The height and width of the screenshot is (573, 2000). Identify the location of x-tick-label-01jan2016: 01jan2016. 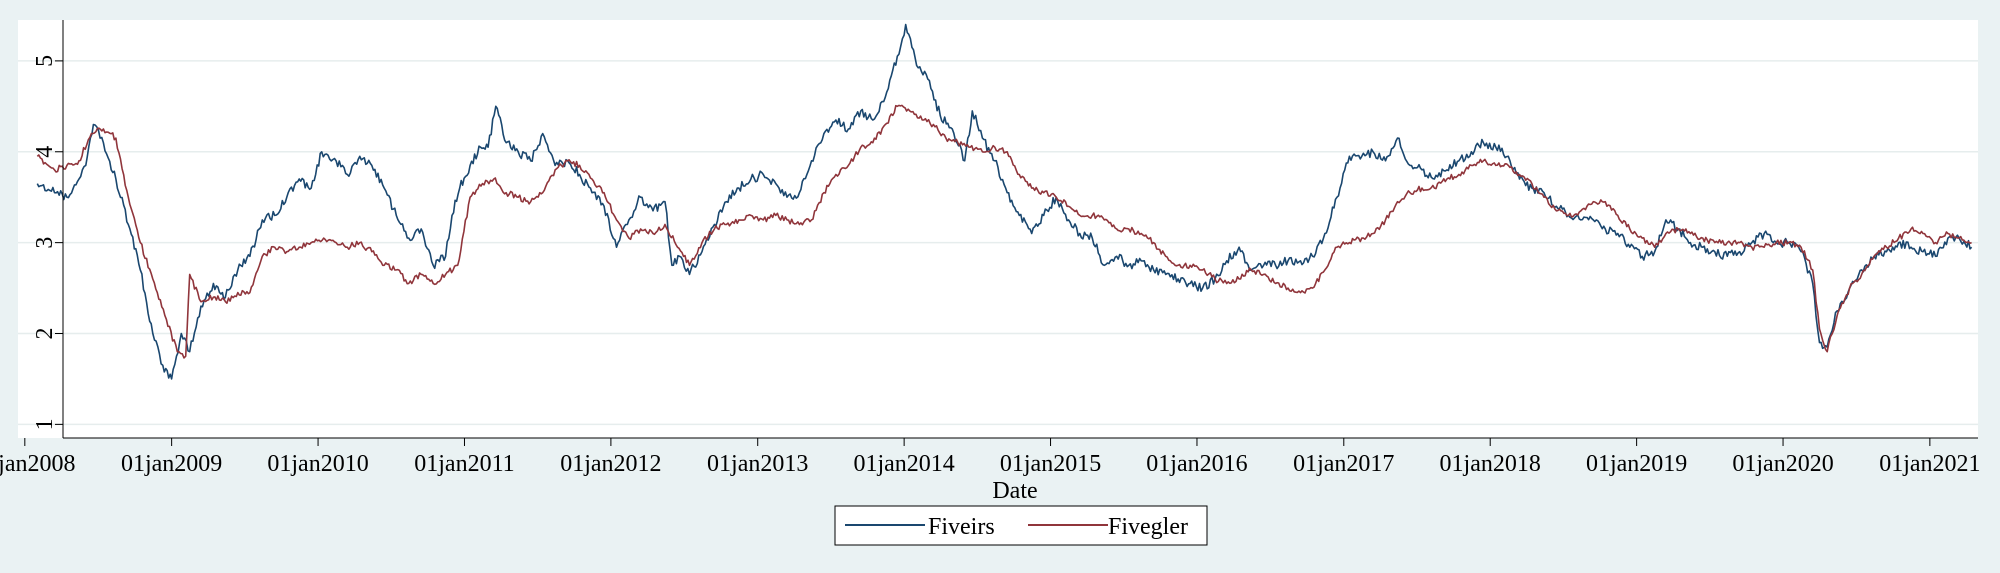
(1196, 464).